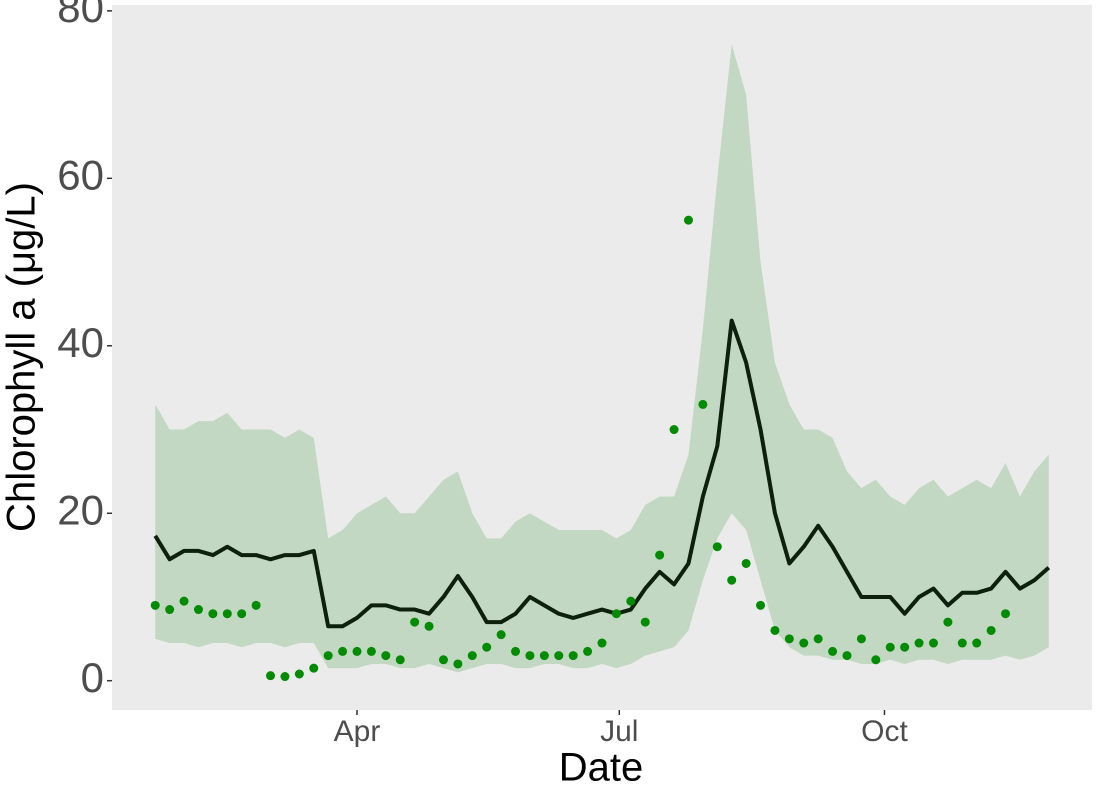 The width and height of the screenshot is (1100, 800). Describe the element at coordinates (884, 731) in the screenshot. I see `x-tick-label: Oct` at that location.